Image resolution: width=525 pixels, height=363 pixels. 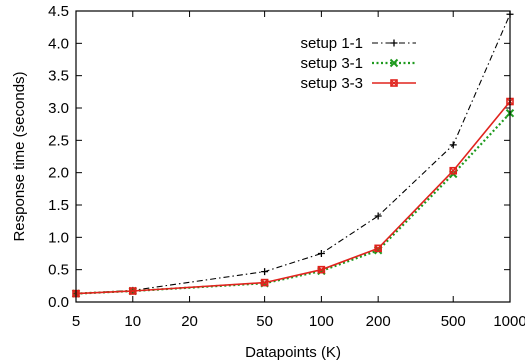 I want to click on x-tick-label: 1000, so click(x=509, y=321).